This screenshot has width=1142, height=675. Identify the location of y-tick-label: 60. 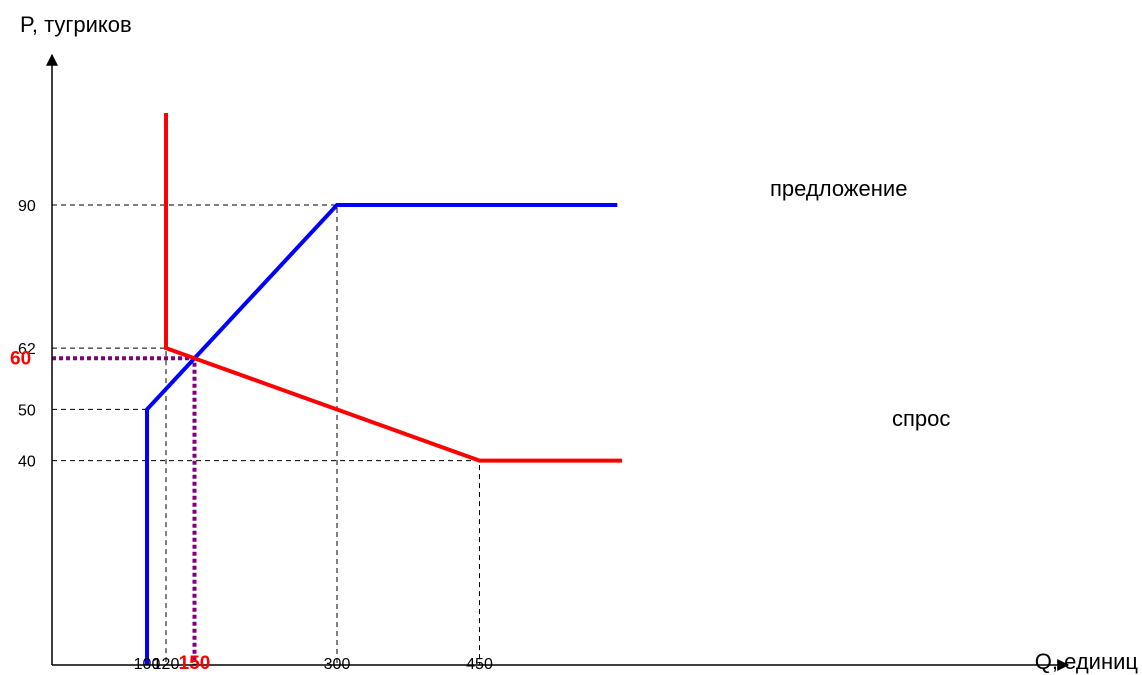
(20, 358).